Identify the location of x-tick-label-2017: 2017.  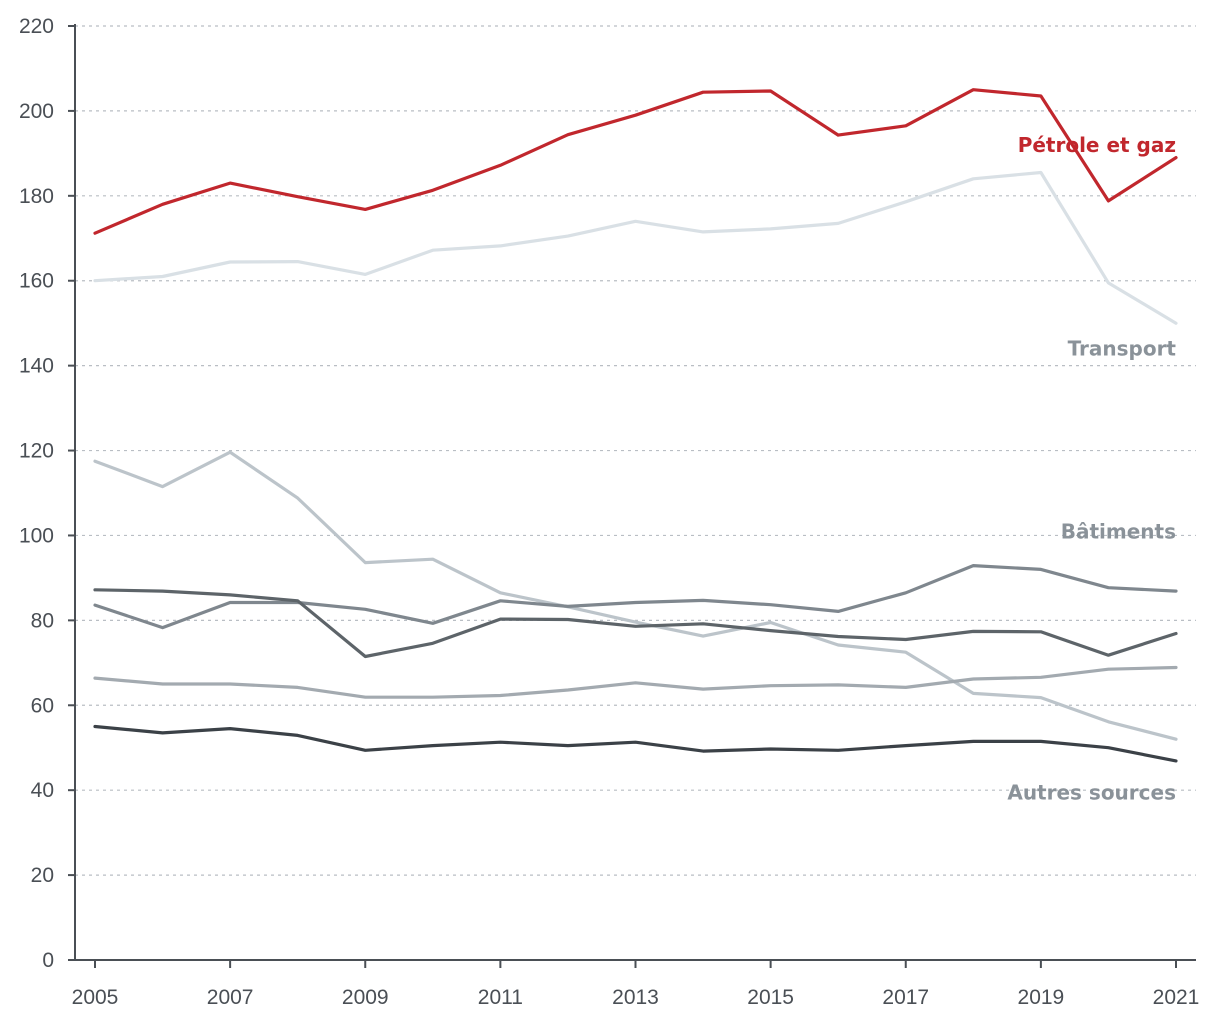
(905, 997).